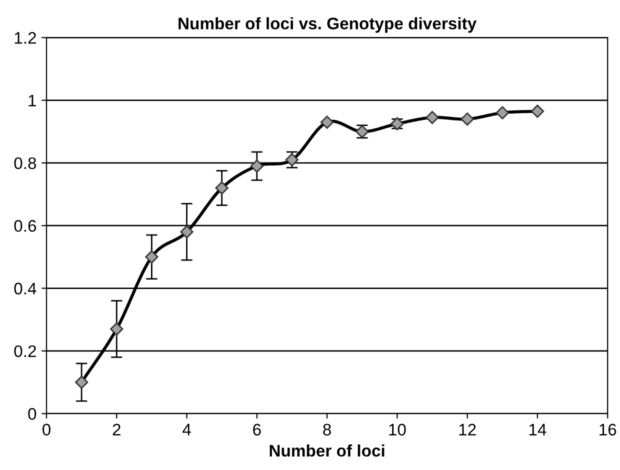  Describe the element at coordinates (397, 430) in the screenshot. I see `x-tick-label: 10` at that location.